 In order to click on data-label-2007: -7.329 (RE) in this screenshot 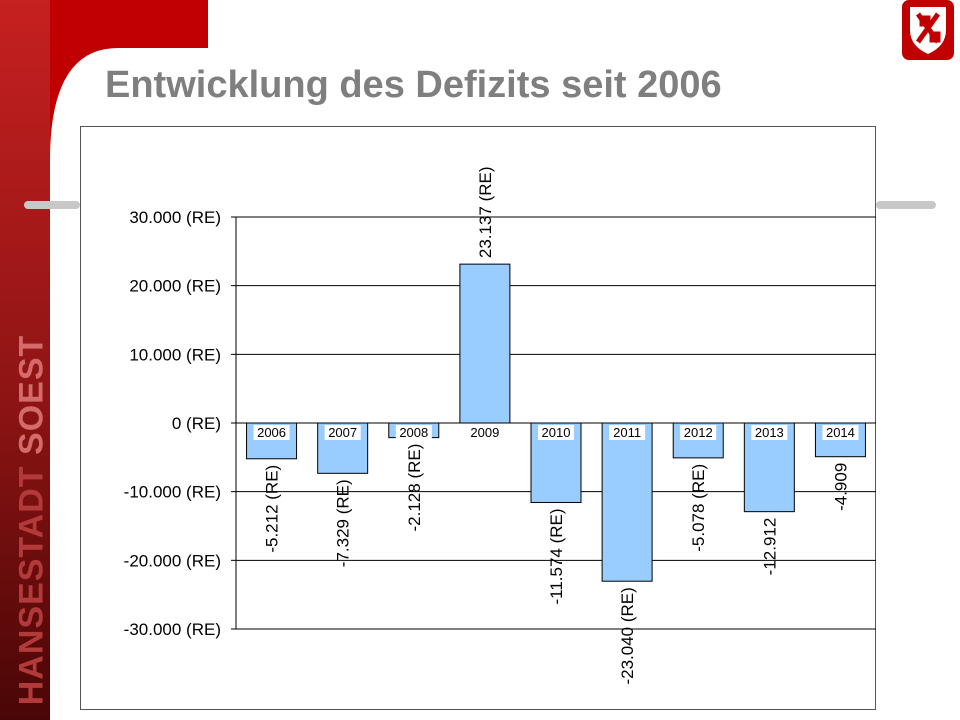, I will do `click(343, 523)`.